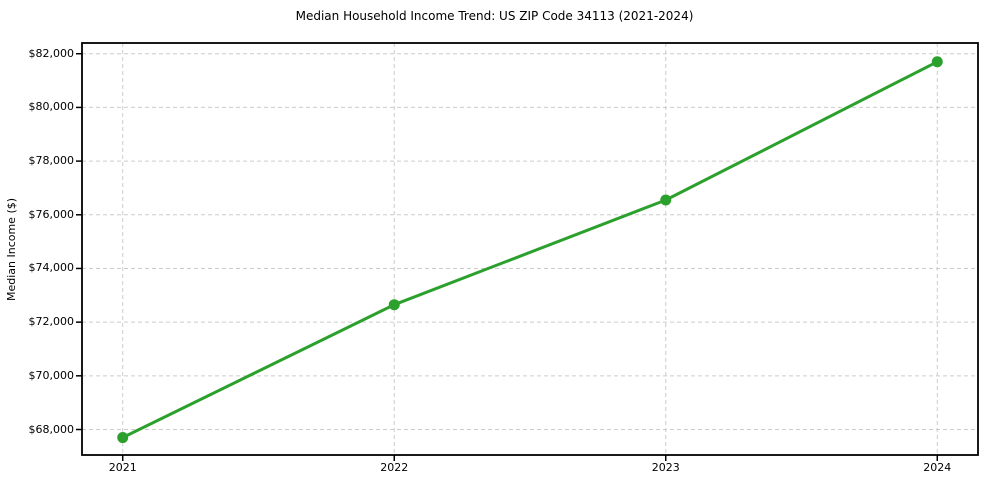 The image size is (989, 490). I want to click on x-tick-label: 2024, so click(937, 467).